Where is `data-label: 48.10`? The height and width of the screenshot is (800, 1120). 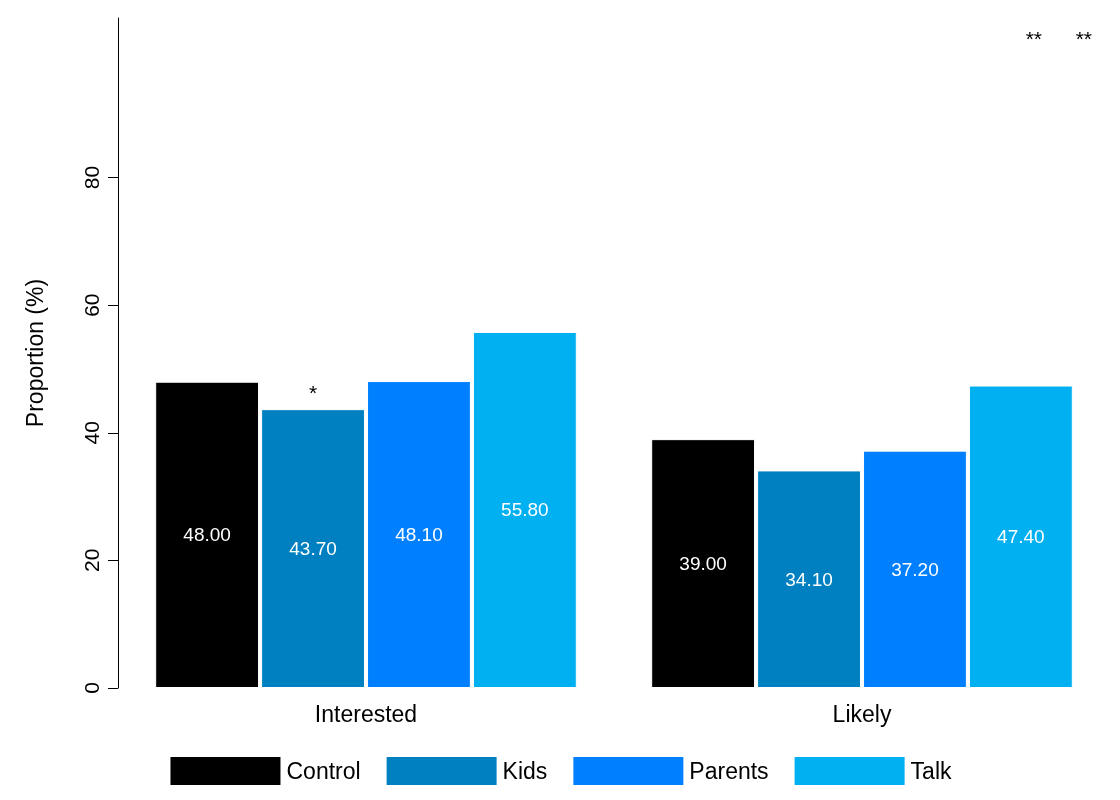 data-label: 48.10 is located at coordinates (419, 535).